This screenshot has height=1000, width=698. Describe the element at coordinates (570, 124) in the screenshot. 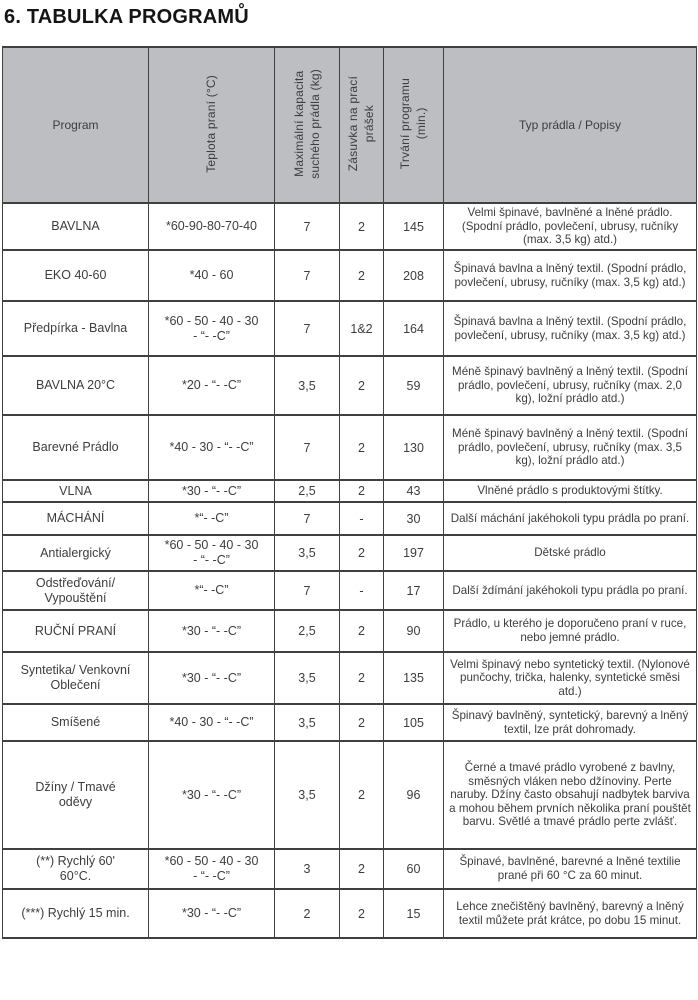

I see `col-header-laundry-type-label: Typ prádla / Popisy` at that location.